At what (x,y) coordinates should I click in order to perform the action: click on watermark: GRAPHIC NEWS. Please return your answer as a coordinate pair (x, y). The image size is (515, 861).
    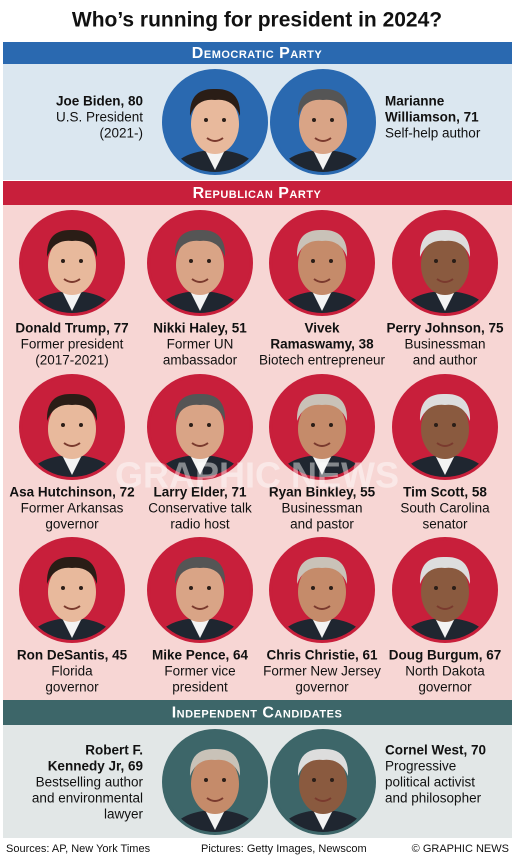
    Looking at the image, I should click on (257, 475).